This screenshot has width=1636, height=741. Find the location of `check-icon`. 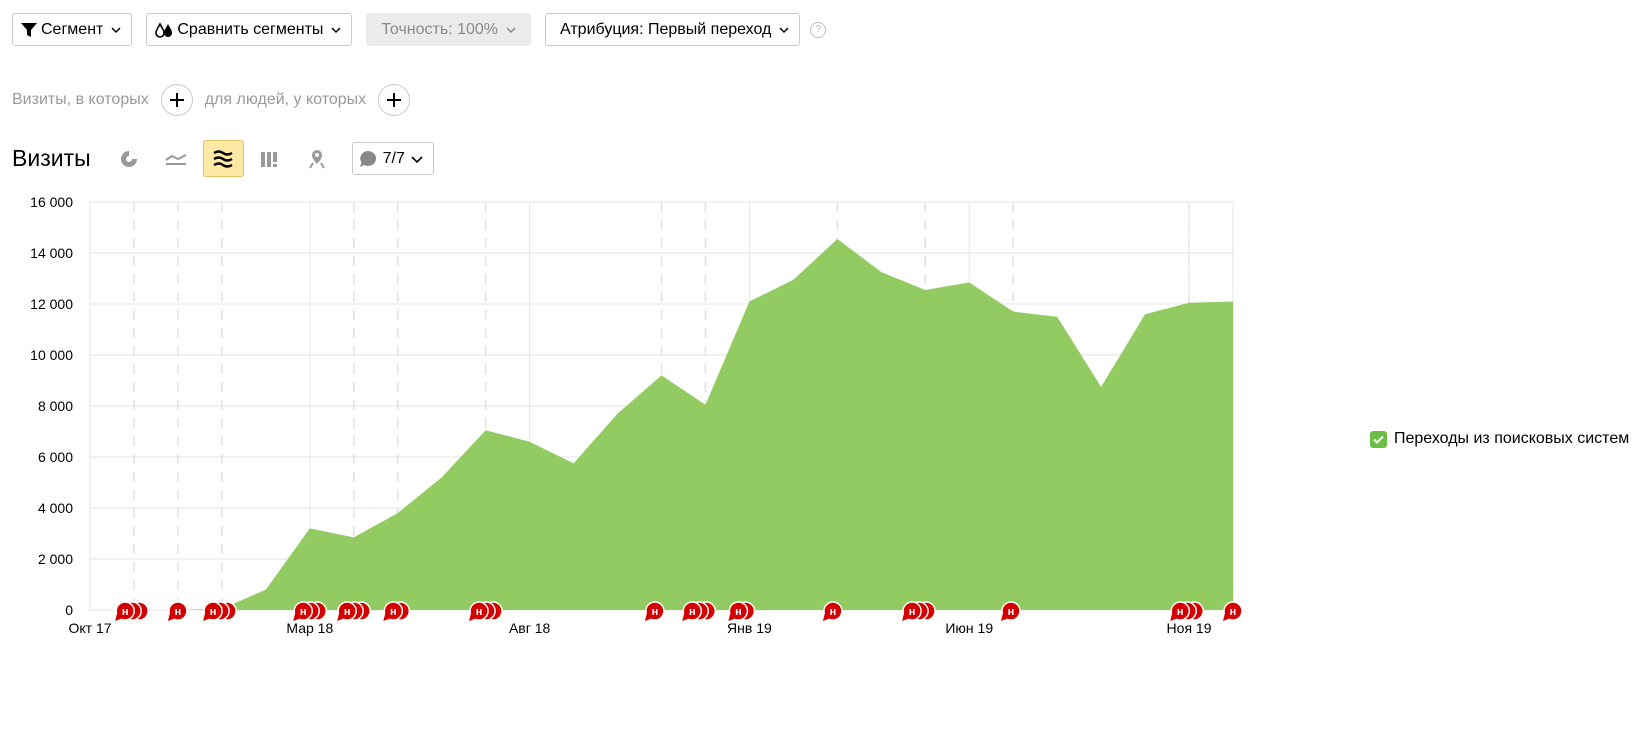

check-icon is located at coordinates (1378, 439).